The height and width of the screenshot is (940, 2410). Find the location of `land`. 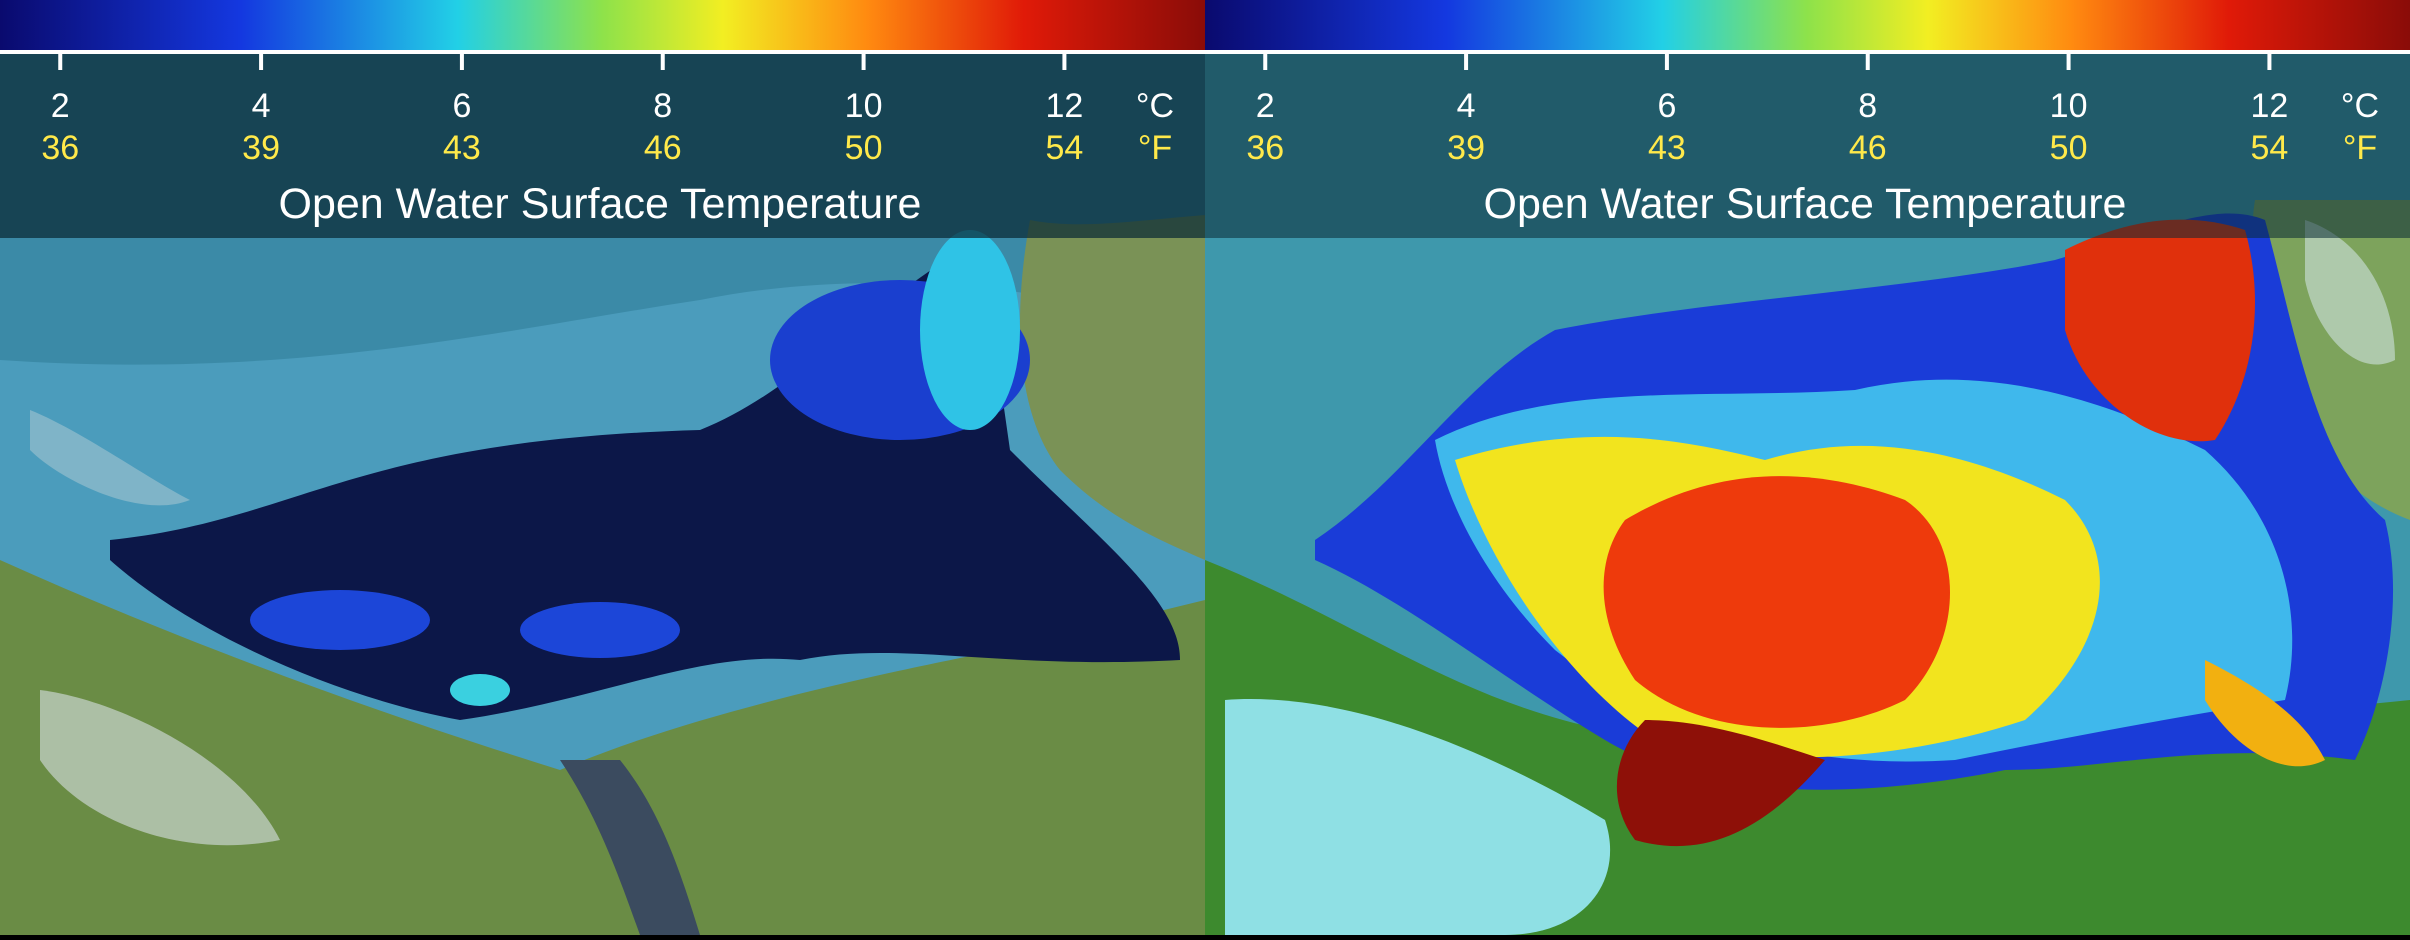

land is located at coordinates (1112, 387).